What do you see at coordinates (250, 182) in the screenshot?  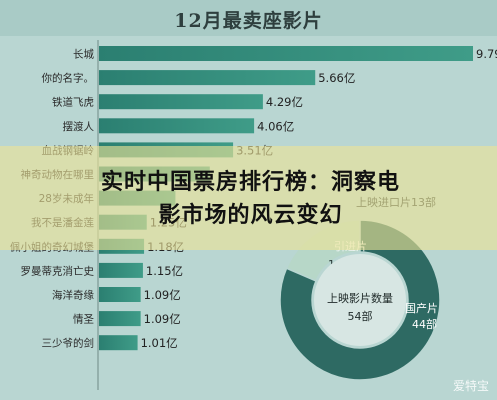 I see `headline-line-1: 实时中国票房排行榜：洞察电` at bounding box center [250, 182].